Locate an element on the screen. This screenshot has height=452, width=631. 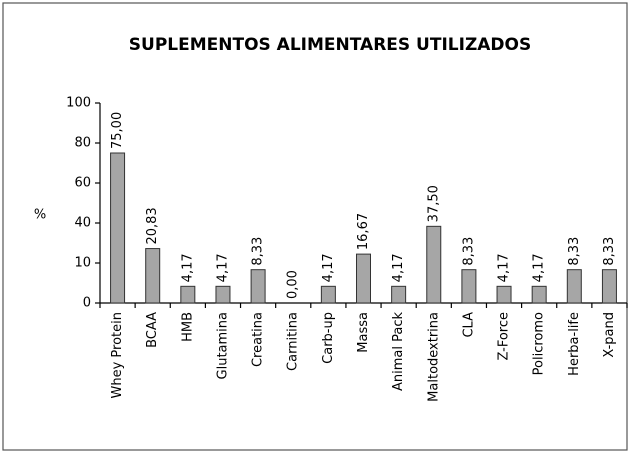
chart-title: SUPLEMENTOS ALIMENTARES UTILIZADOS is located at coordinates (330, 45).